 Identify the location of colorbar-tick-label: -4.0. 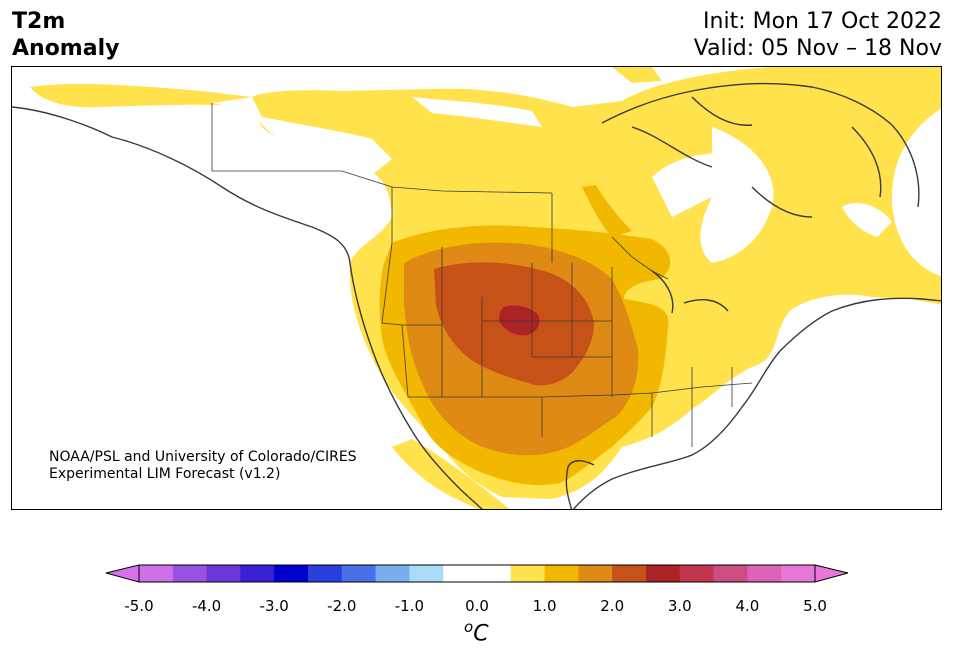
(206, 606).